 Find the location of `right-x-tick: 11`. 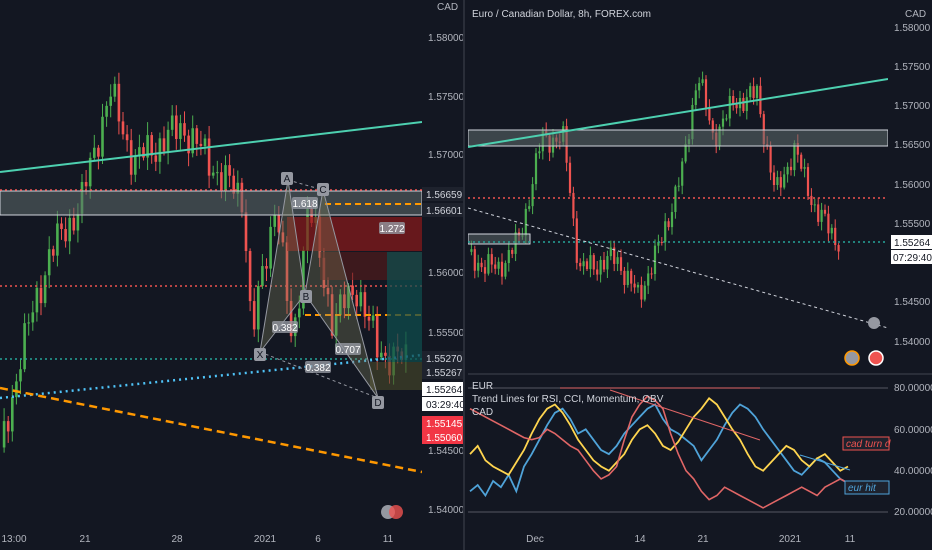

right-x-tick: 11 is located at coordinates (850, 539).